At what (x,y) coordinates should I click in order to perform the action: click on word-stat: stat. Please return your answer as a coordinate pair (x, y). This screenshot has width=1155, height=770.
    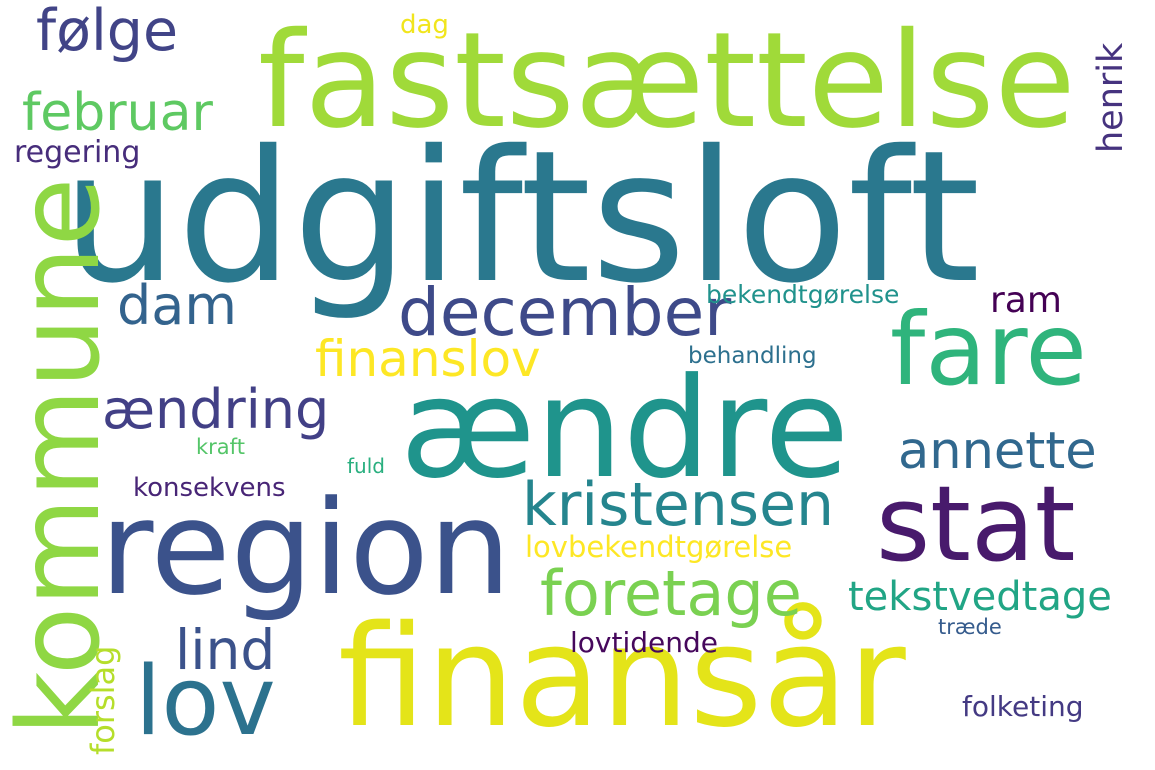
    Looking at the image, I should click on (976, 524).